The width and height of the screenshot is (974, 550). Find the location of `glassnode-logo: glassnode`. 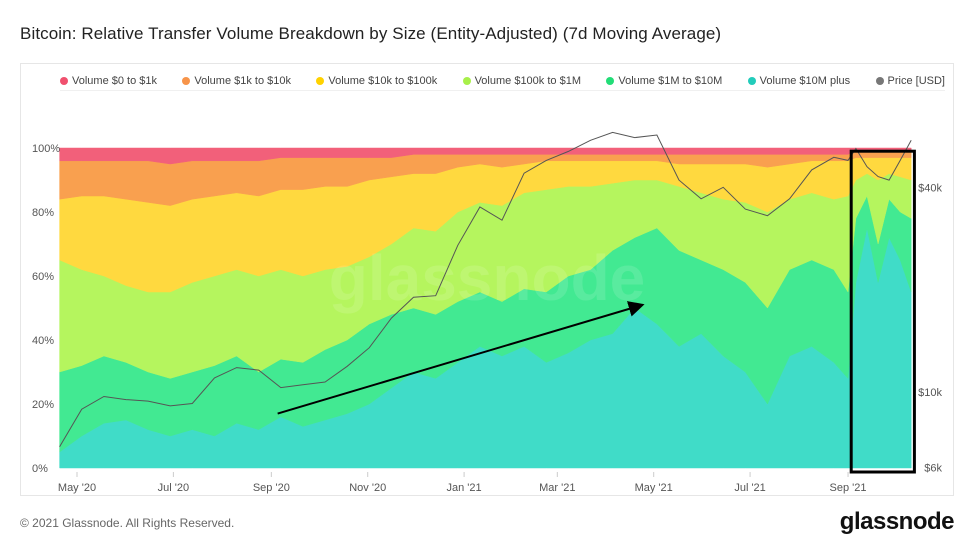

glassnode-logo: glassnode is located at coordinates (897, 521).